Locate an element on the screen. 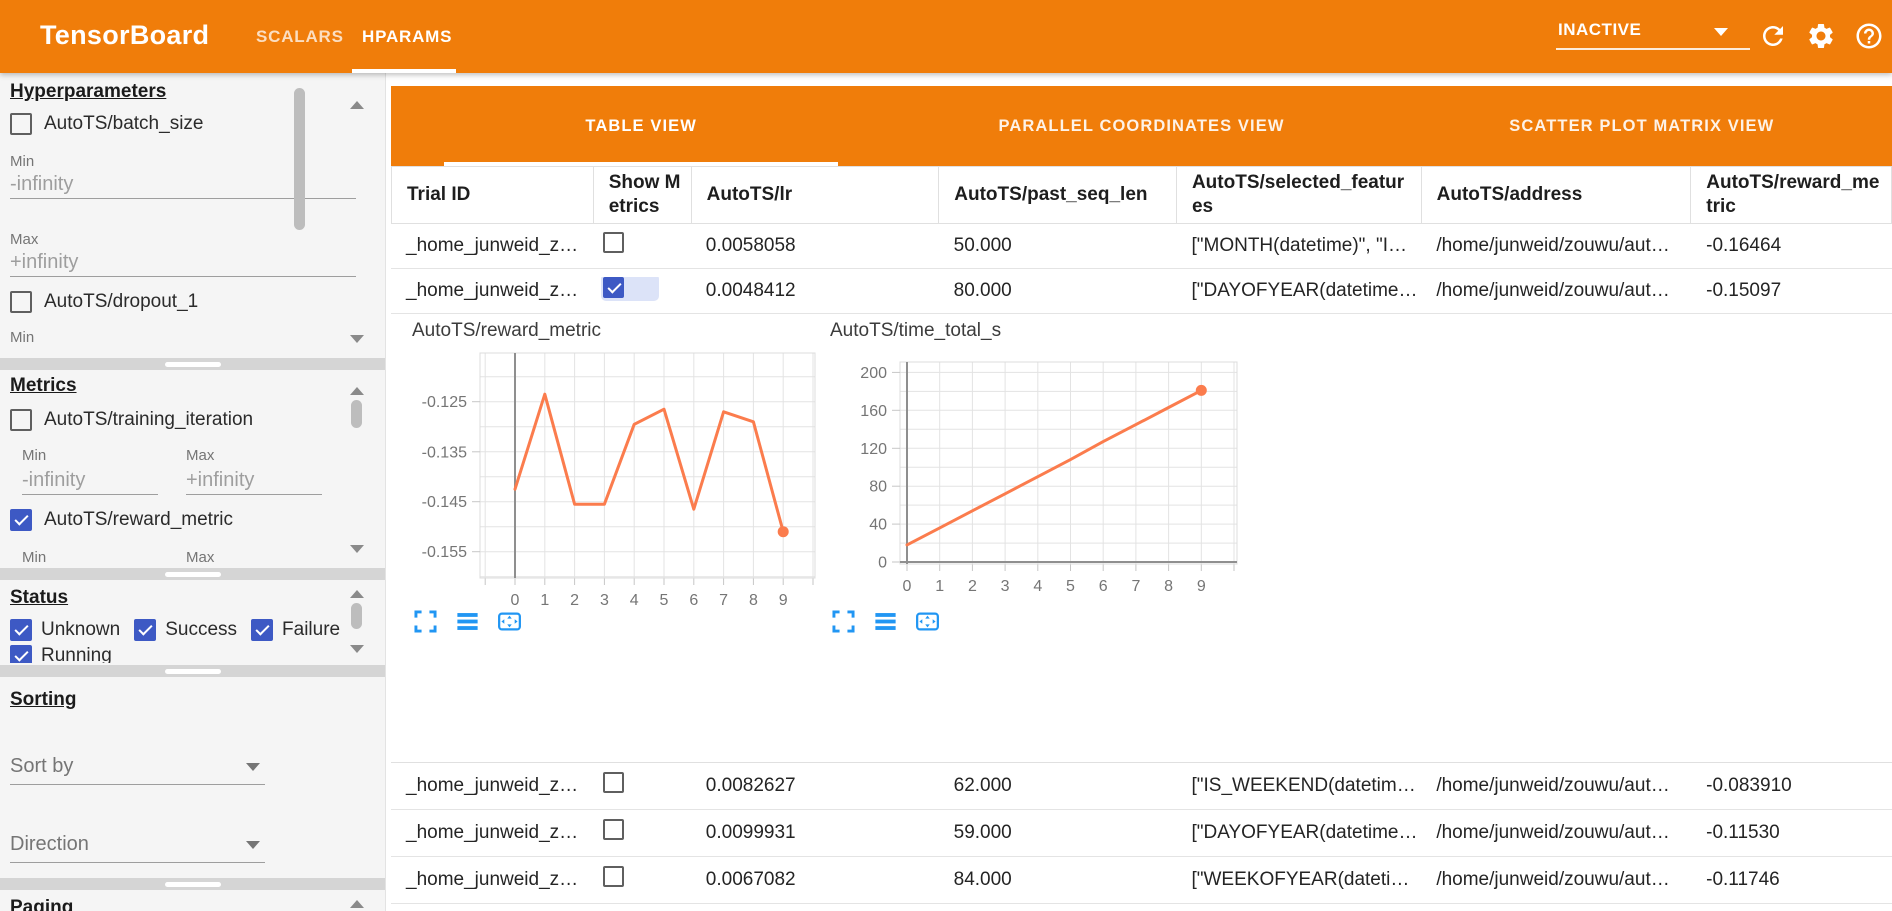 Image resolution: width=1892 pixels, height=911 pixels. svg-text: 7 is located at coordinates (1135, 586).